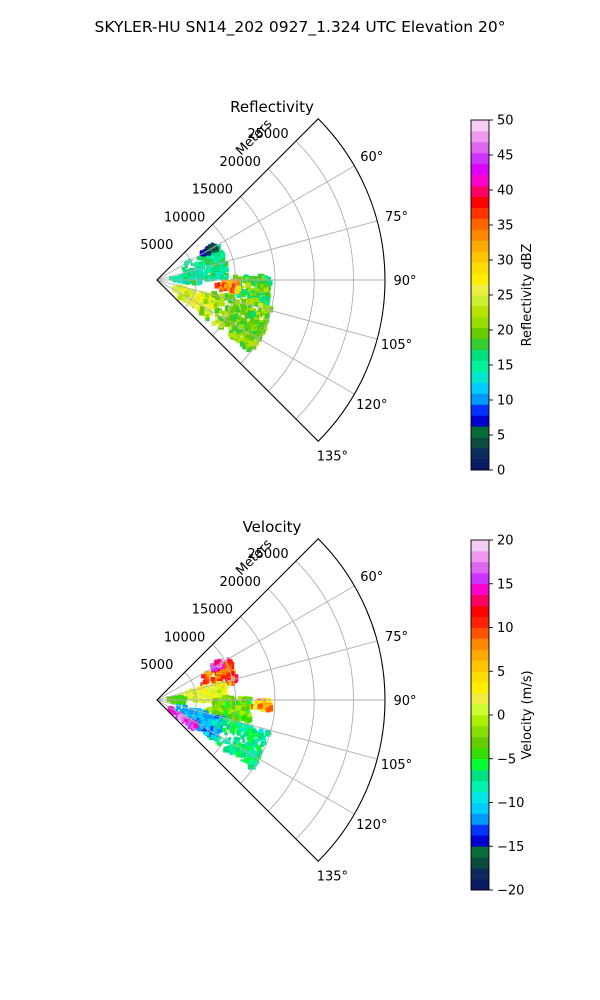 The height and width of the screenshot is (1000, 600). I want to click on angle-tick-label: 105°, so click(396, 765).